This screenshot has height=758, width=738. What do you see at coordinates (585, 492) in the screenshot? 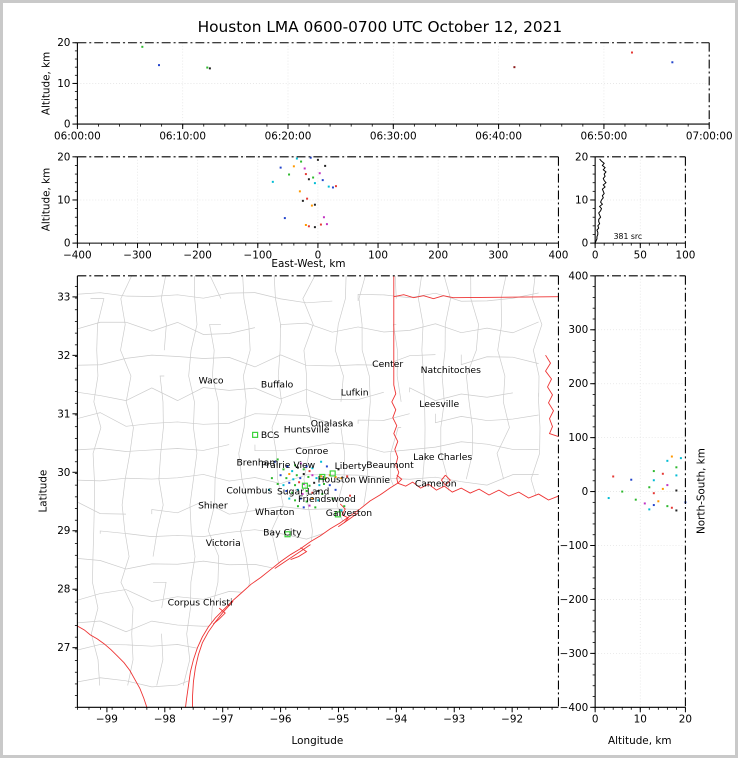
I see `y-tick-label: 0` at bounding box center [585, 492].